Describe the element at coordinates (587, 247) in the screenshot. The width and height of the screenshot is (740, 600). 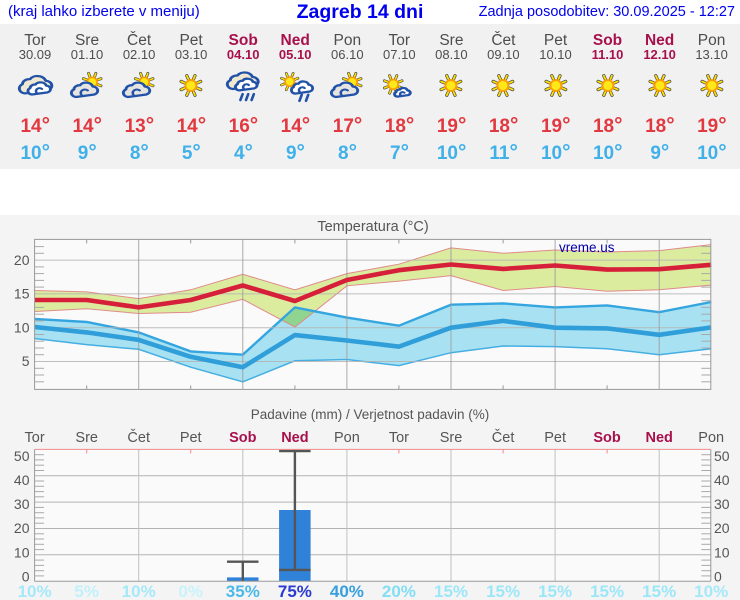
I see `svg-text: vreme.us` at that location.